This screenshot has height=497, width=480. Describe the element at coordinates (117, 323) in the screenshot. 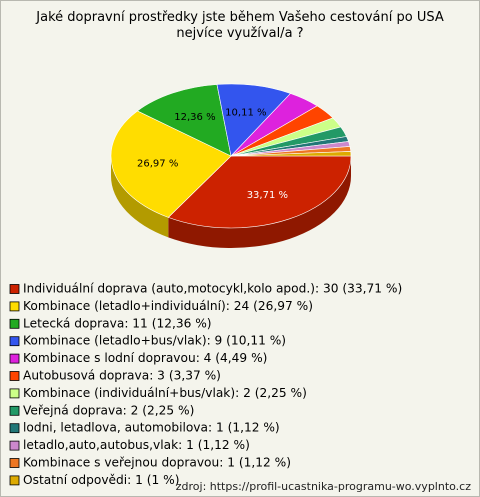

I see `legend-label: Letecká doprava: 11 (12,36 %)` at that location.